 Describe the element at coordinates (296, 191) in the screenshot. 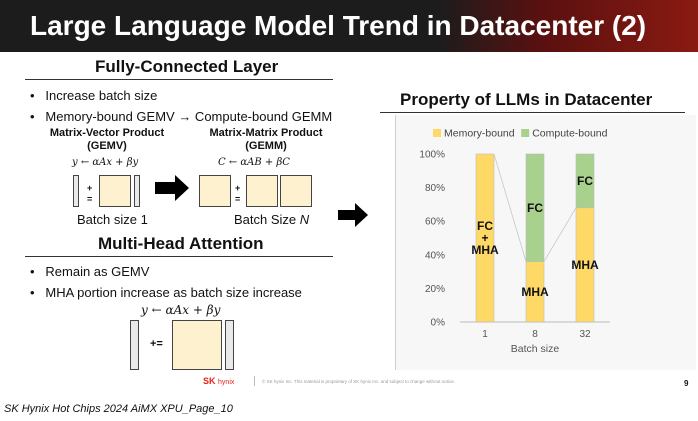

I see `gemm-matrix-b` at that location.